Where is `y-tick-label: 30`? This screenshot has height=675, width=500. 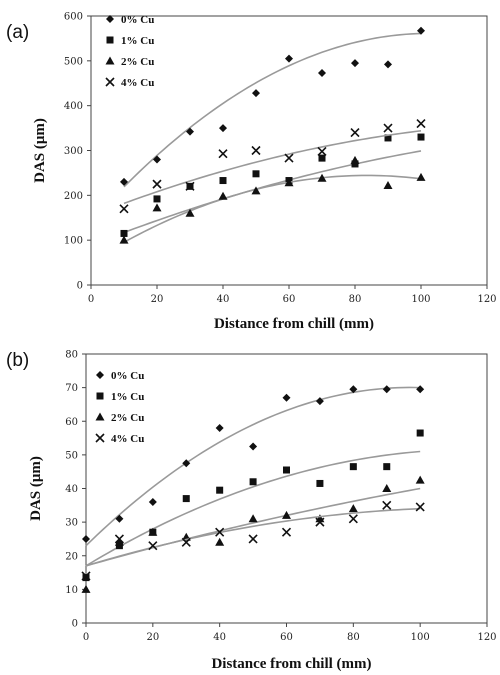 y-tick-label: 30 is located at coordinates (71, 523).